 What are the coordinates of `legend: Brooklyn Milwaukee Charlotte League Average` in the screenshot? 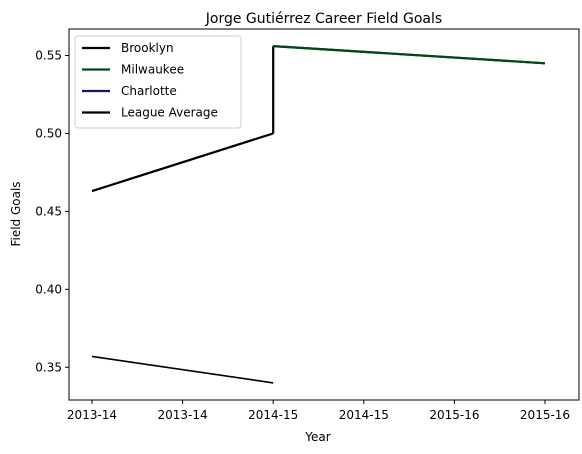 It's located at (158, 82).